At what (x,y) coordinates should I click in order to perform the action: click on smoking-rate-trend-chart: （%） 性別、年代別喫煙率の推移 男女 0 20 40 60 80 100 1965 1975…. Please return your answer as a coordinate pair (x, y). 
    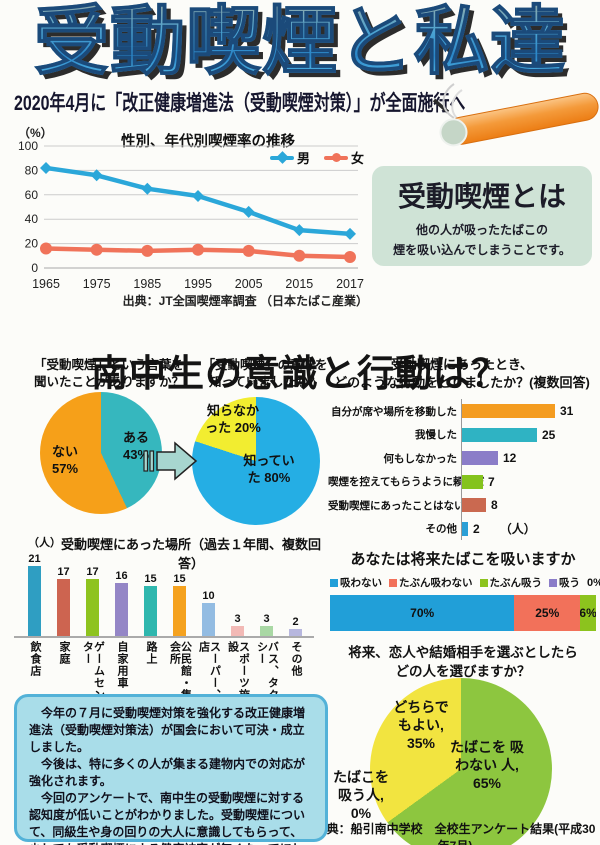
    Looking at the image, I should click on (188, 220).